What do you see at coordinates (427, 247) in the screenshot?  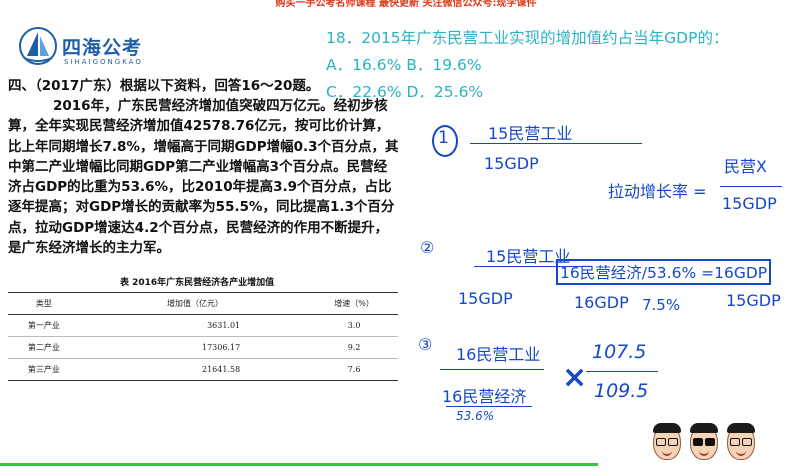 I see `step2-marker: ②` at bounding box center [427, 247].